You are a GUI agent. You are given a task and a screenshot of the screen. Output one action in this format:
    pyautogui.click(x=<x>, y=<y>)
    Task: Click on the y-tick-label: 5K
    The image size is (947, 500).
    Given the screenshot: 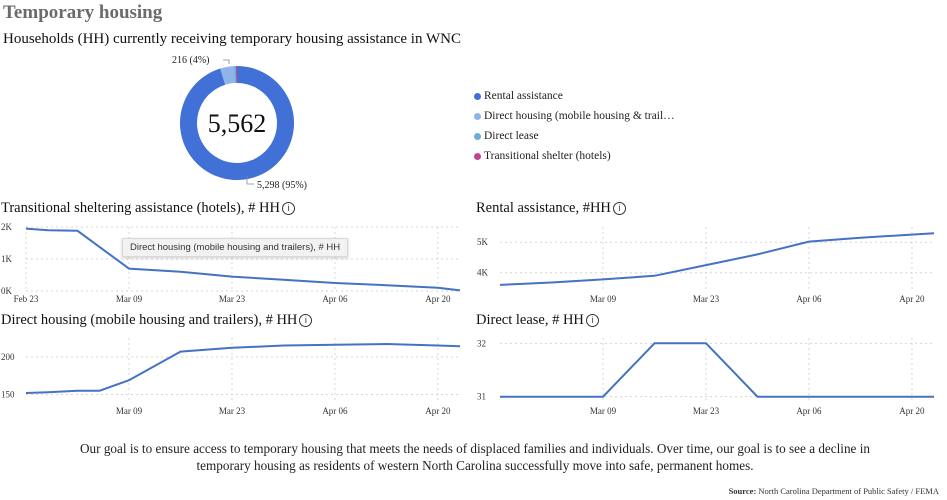 What is the action you would take?
    pyautogui.click(x=483, y=242)
    